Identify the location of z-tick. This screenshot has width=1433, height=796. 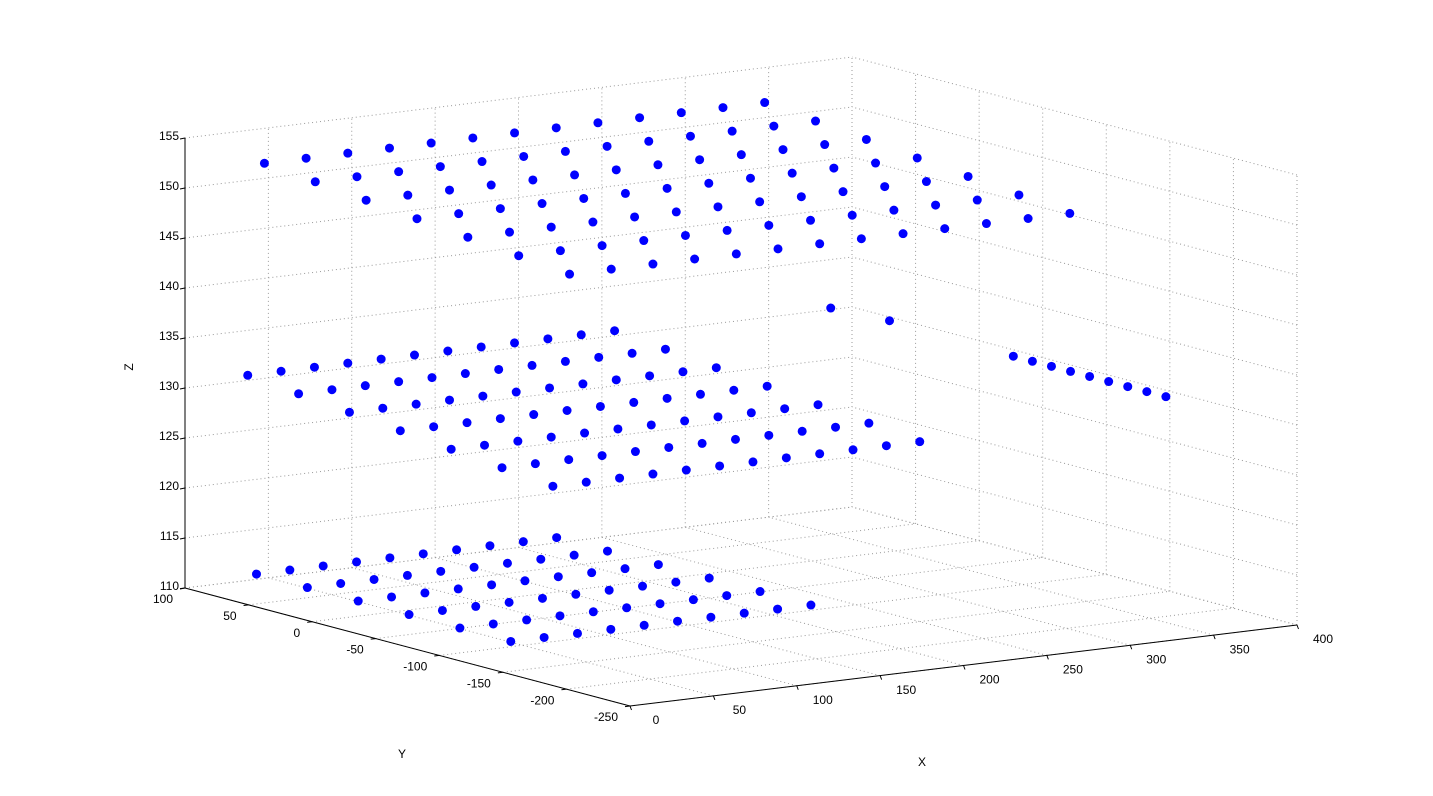
(182, 388).